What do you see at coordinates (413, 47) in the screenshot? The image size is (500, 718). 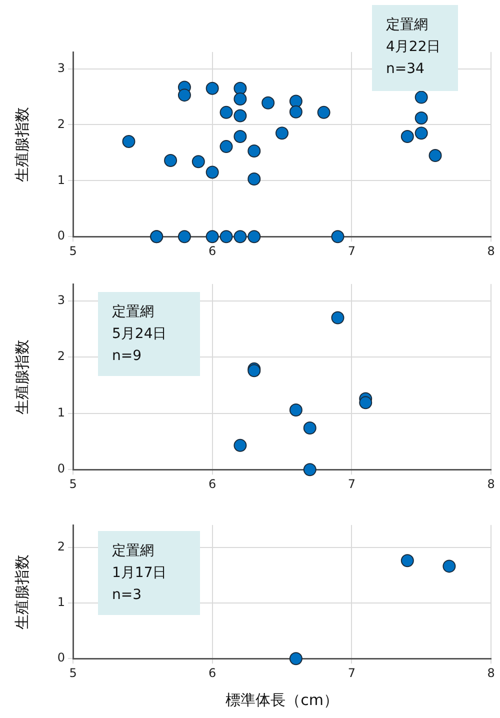 I see `annotation: 定置網 4月22日 n=34` at bounding box center [413, 47].